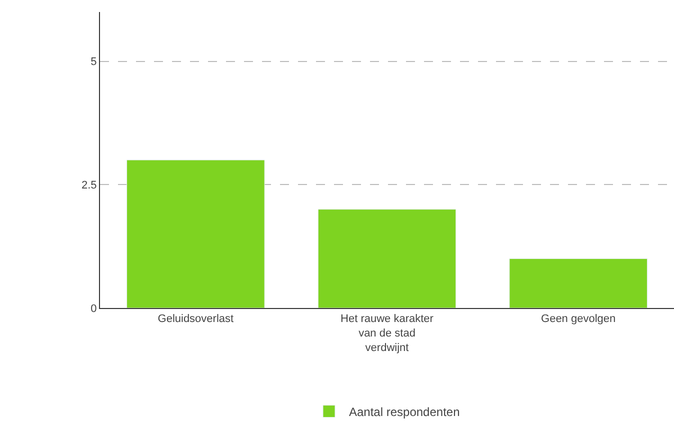 This screenshot has width=674, height=426. What do you see at coordinates (93, 308) in the screenshot?
I see `y-tick-label: 0` at bounding box center [93, 308].